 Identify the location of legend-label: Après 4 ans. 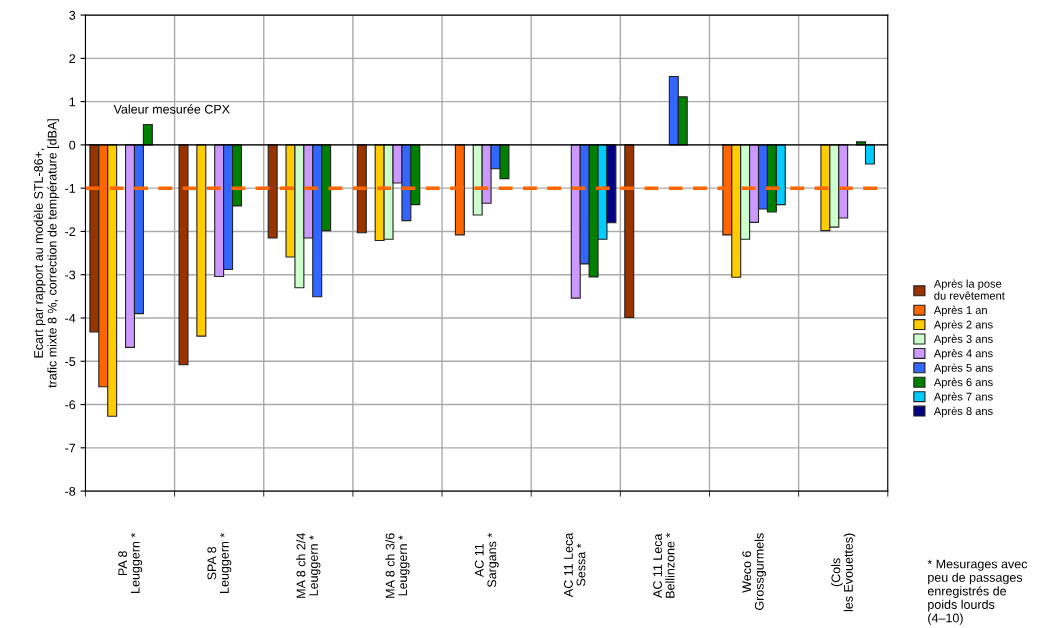
(963, 354).